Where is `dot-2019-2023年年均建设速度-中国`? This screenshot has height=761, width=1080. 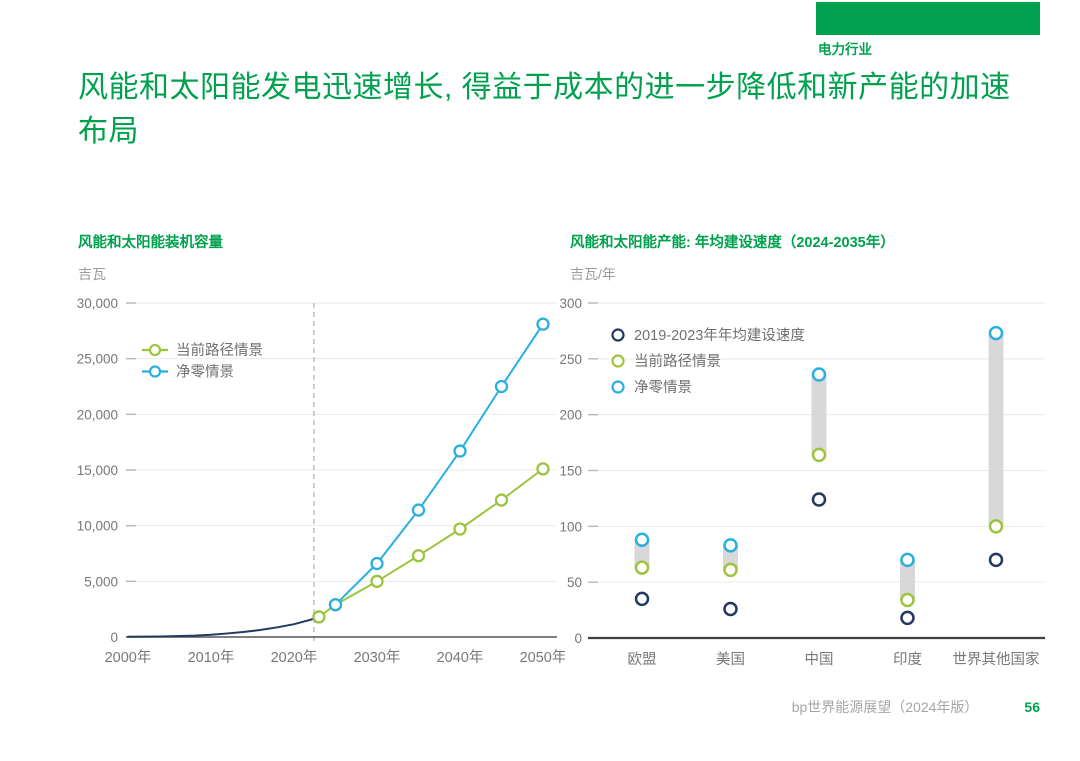
dot-2019-2023年年均建设速度-中国 is located at coordinates (819, 499).